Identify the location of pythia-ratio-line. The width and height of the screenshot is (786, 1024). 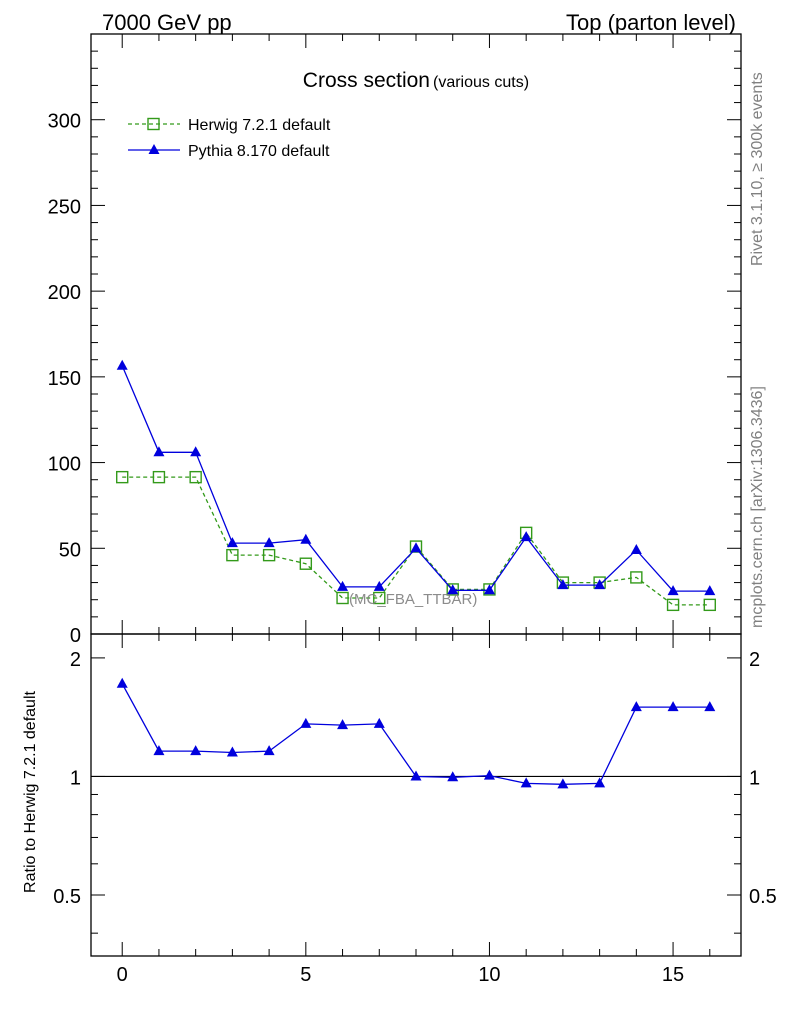
(415, 734).